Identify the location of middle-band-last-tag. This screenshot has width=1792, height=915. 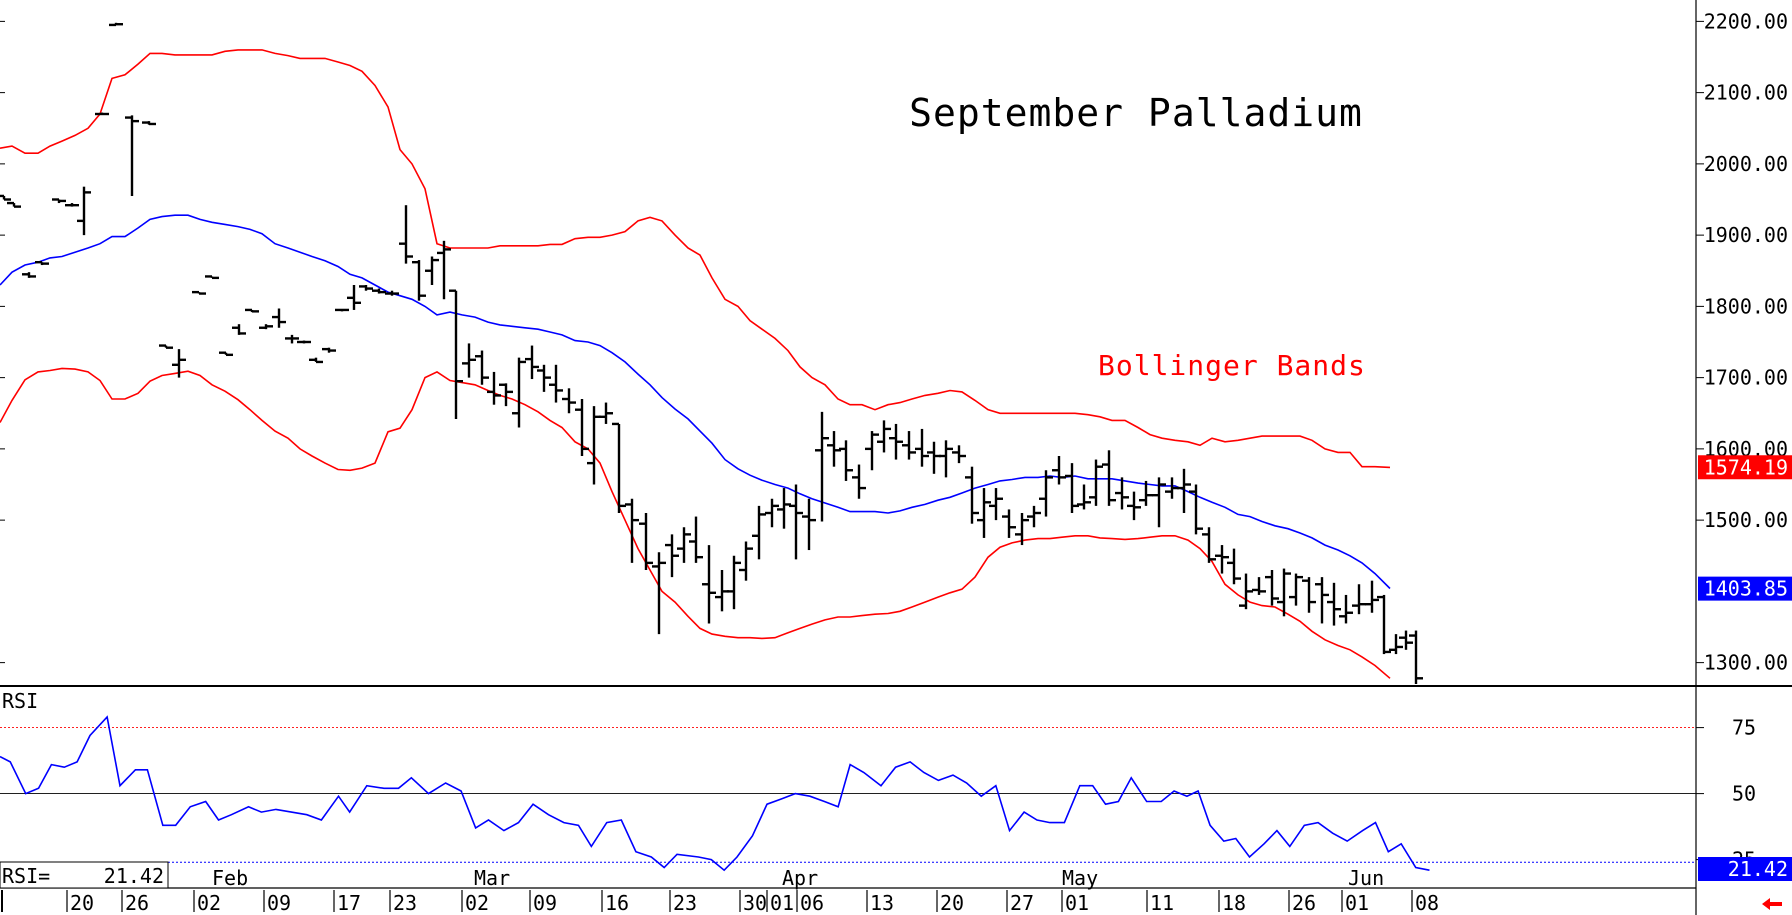
(1745, 588).